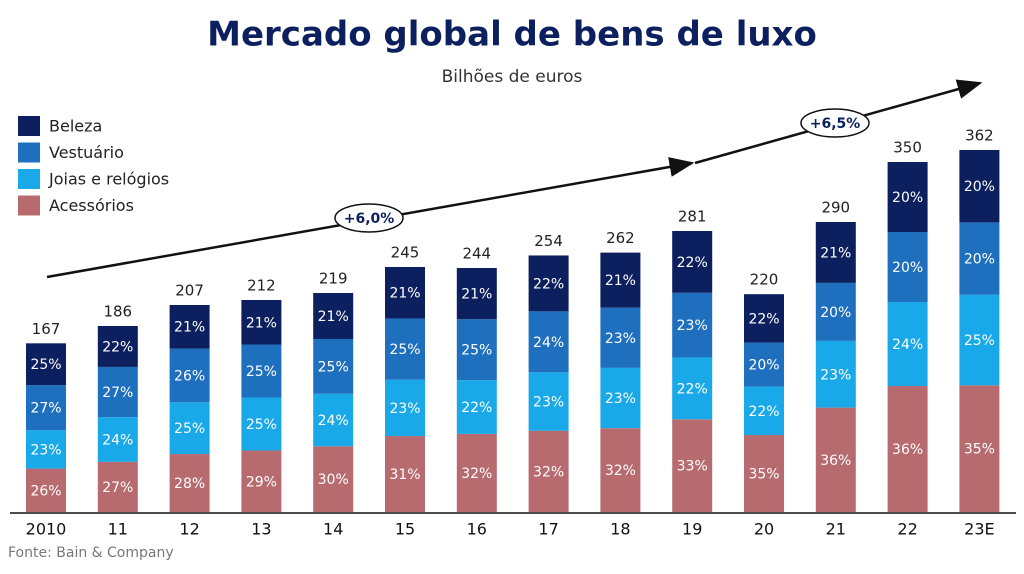 The image size is (1024, 574). What do you see at coordinates (117, 312) in the screenshot?
I see `total-label: 186` at bounding box center [117, 312].